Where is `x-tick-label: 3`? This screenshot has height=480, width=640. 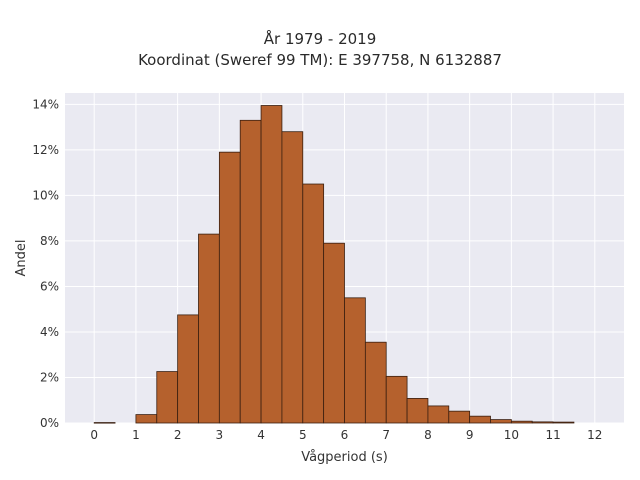 x-tick-label: 3 is located at coordinates (220, 435).